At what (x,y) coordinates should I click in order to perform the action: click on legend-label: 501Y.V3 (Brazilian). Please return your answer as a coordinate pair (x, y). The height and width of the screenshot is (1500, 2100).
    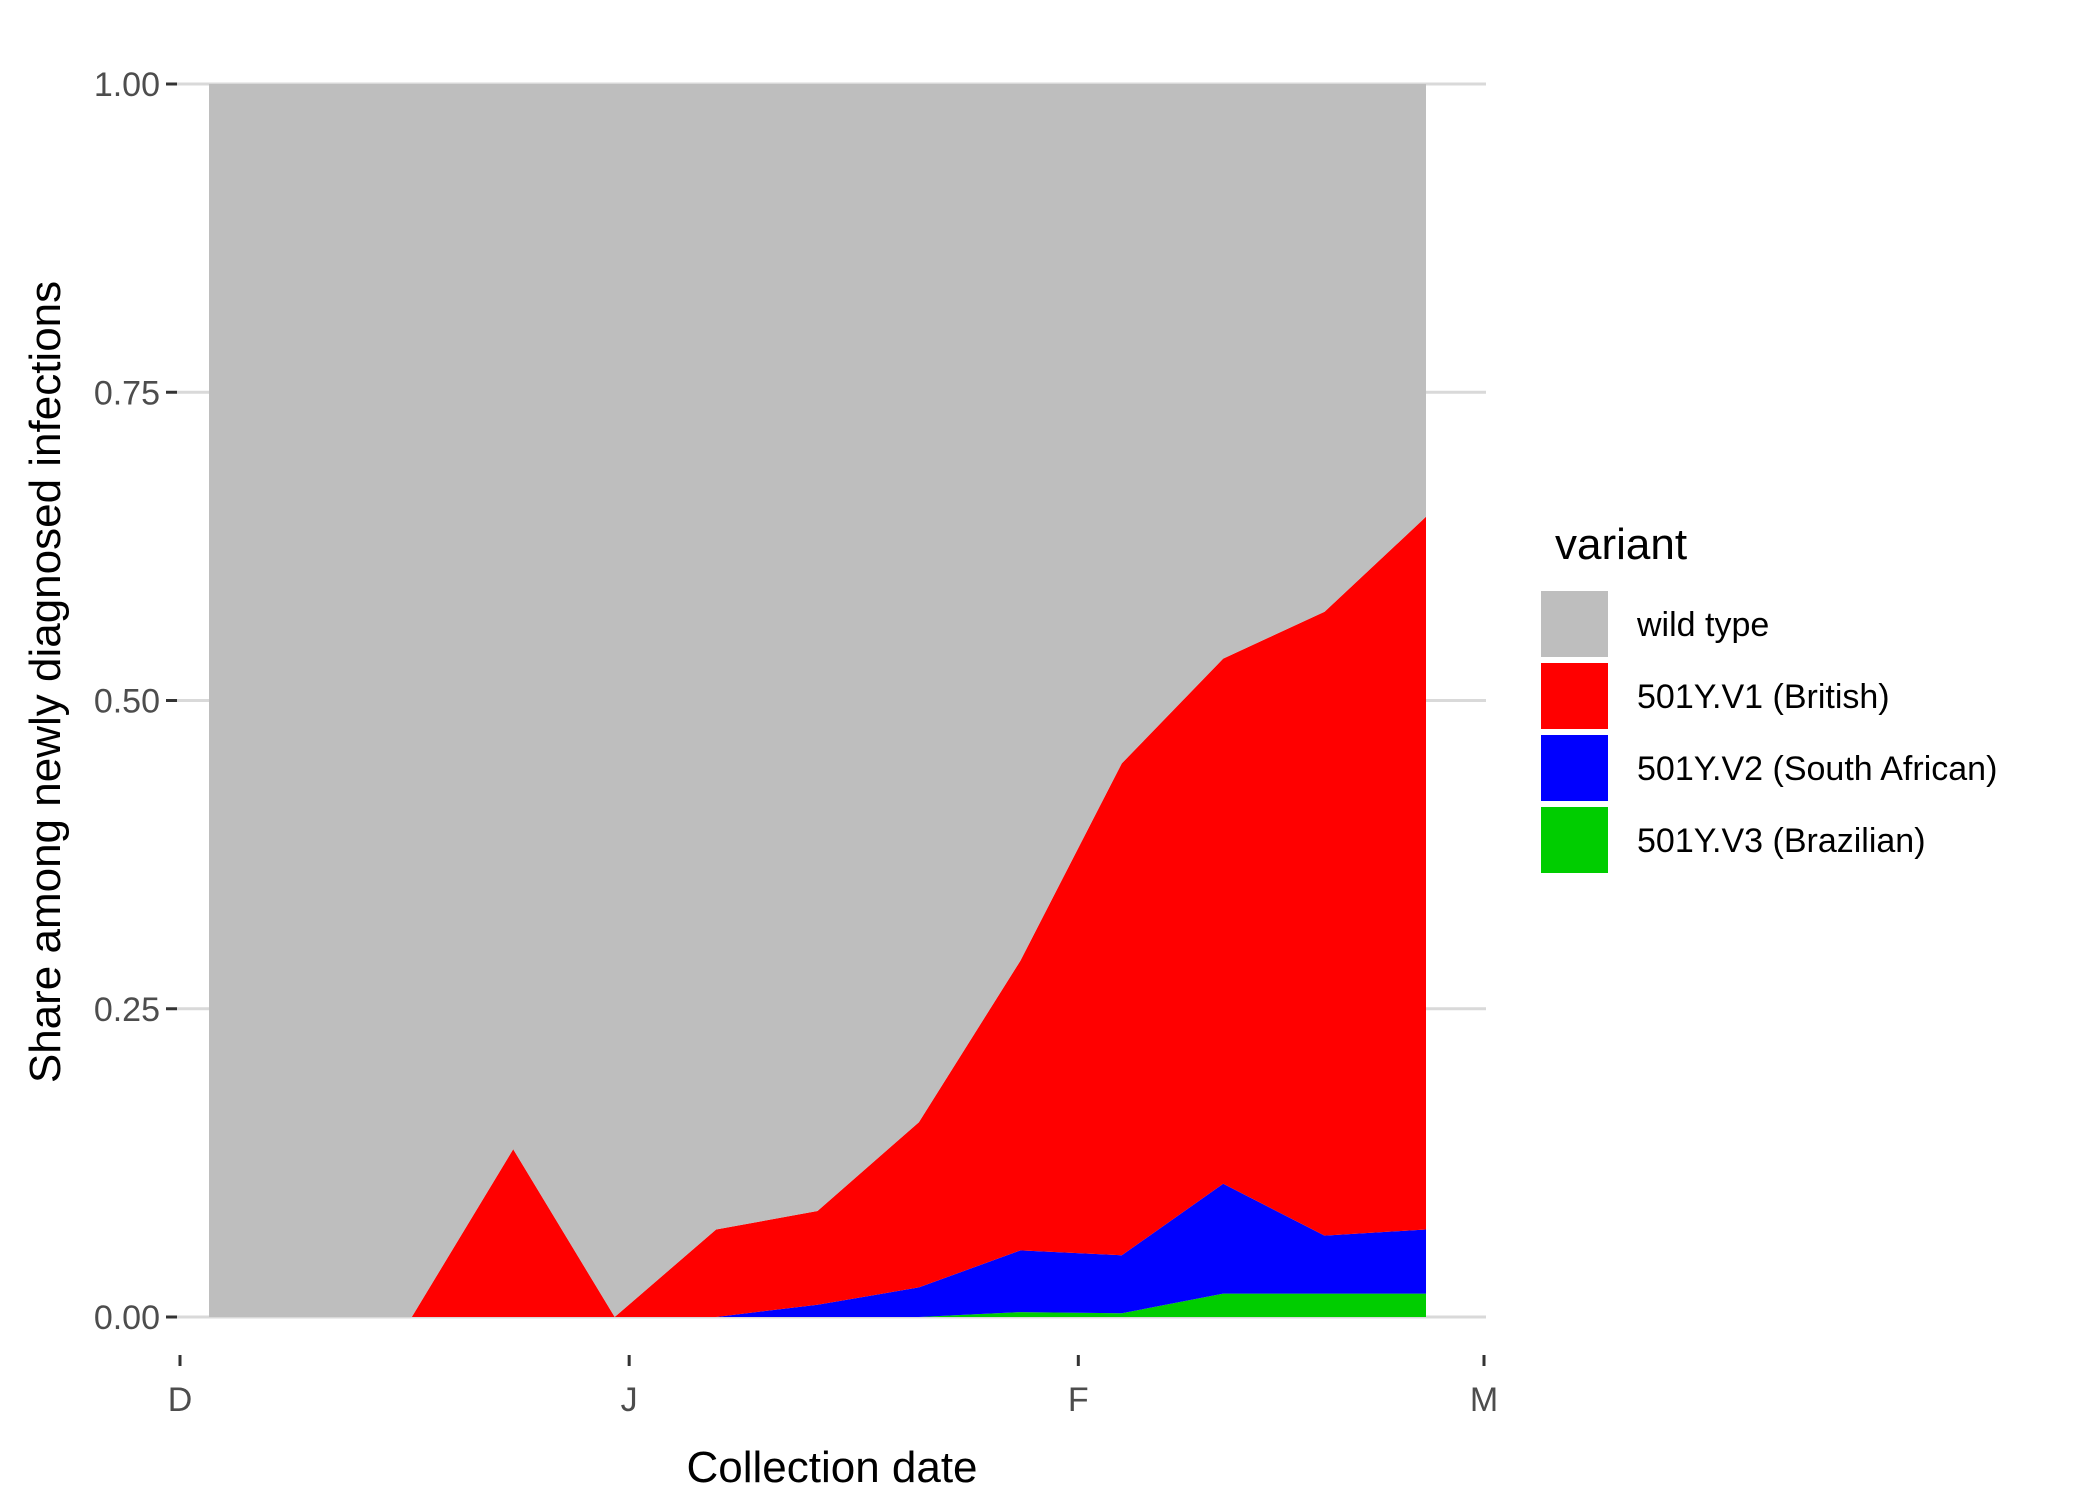
    Looking at the image, I should click on (1781, 841).